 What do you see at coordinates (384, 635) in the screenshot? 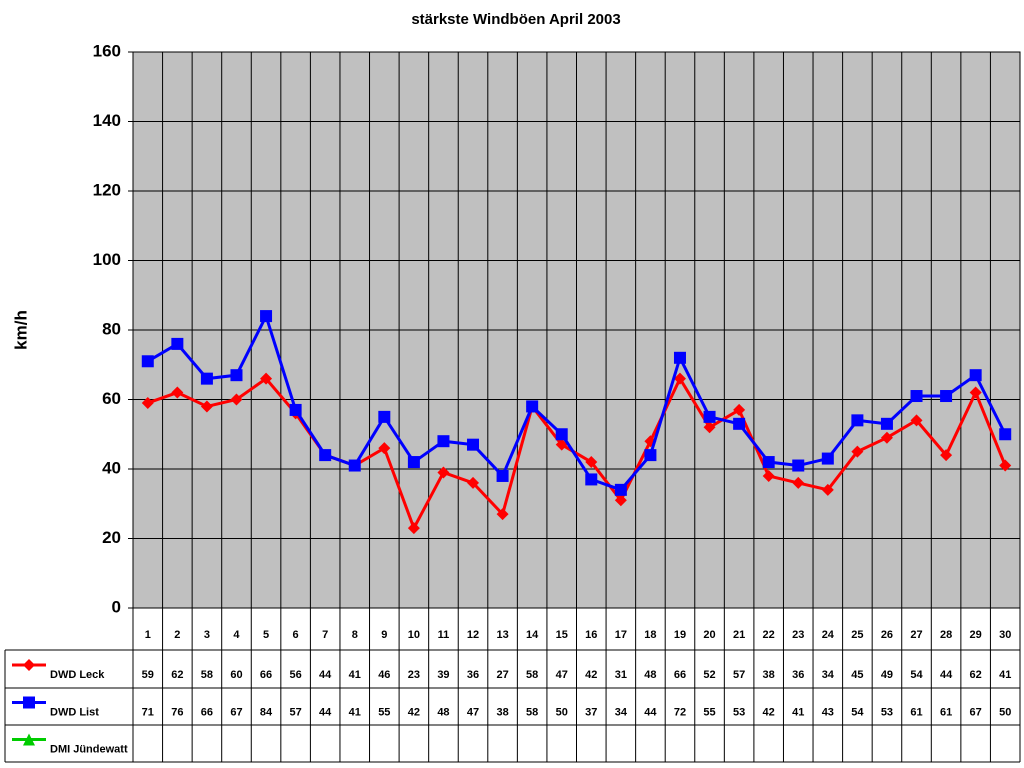
I see `x-tick-label: 9` at bounding box center [384, 635].